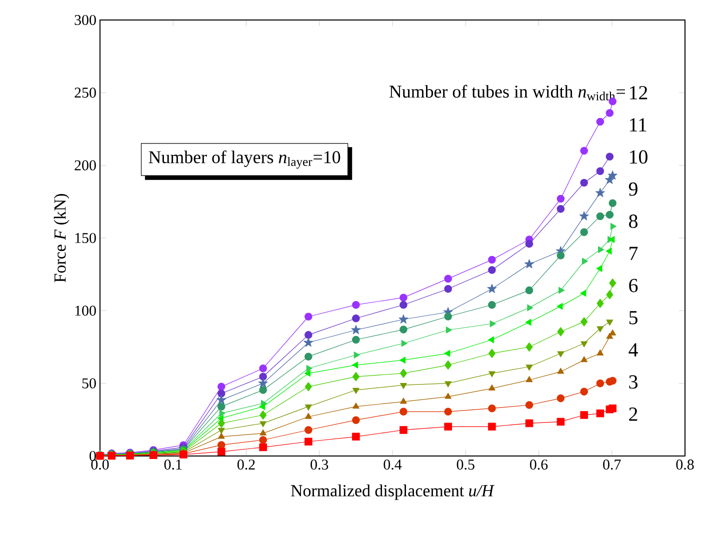 This screenshot has height=545, width=714. Describe the element at coordinates (539, 465) in the screenshot. I see `x-tick-label: 0.6` at that location.